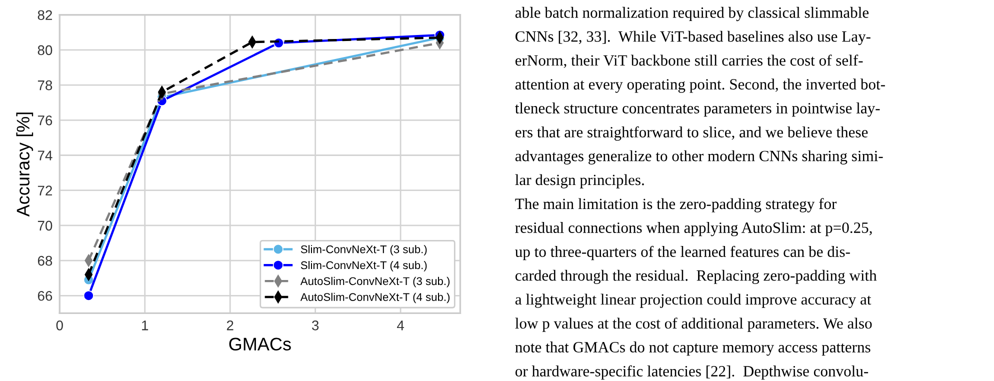  I want to click on y-tick-label: 66, so click(45, 295).